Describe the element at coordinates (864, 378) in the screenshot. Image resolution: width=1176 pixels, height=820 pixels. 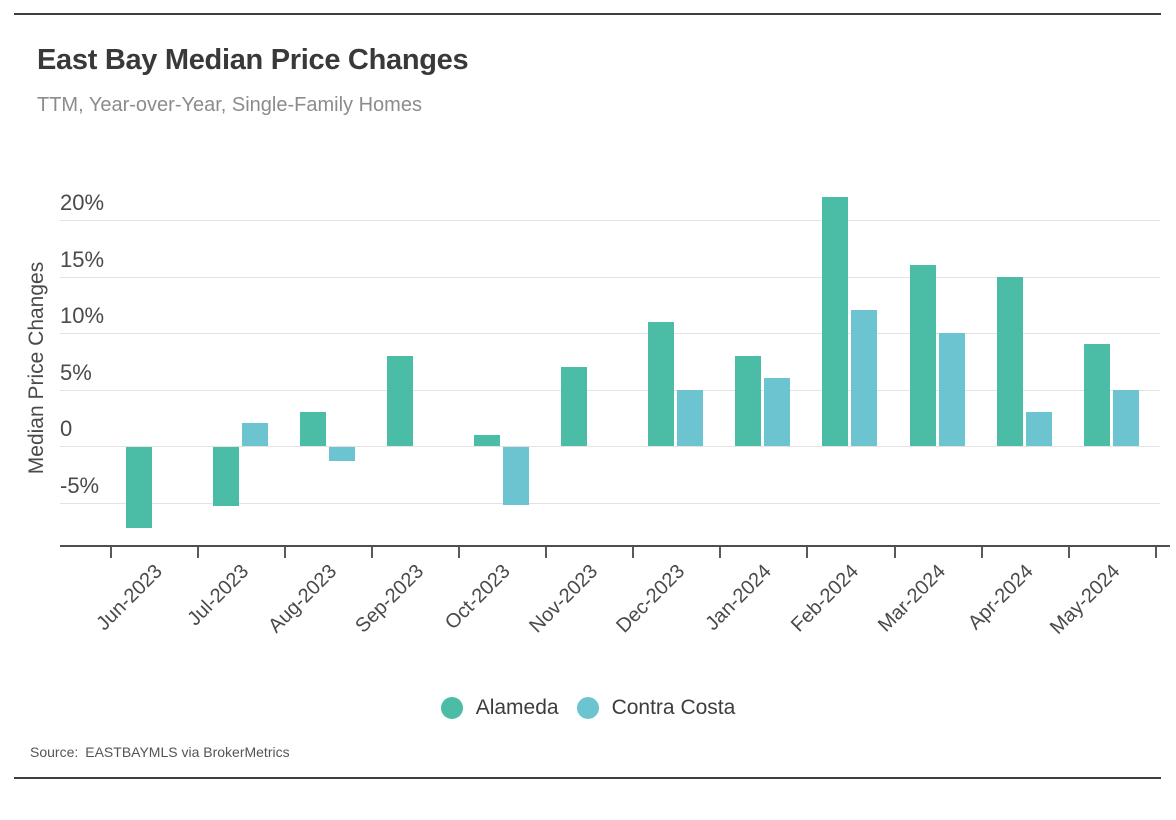
I see `bar-contra-costa-feb-2024` at that location.